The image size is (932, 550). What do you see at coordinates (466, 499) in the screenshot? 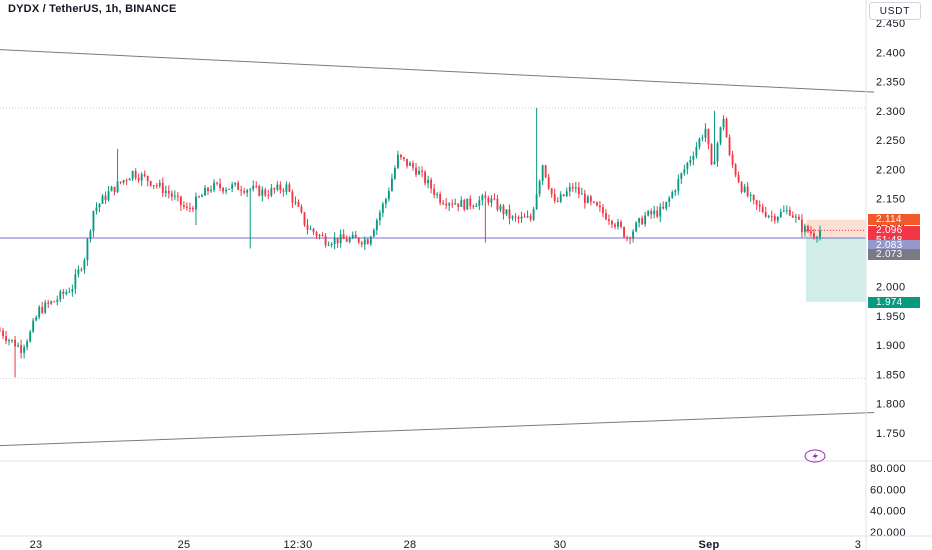
I see `indicator-axis: 80.000 60.000 40.000 20.000` at bounding box center [466, 499].